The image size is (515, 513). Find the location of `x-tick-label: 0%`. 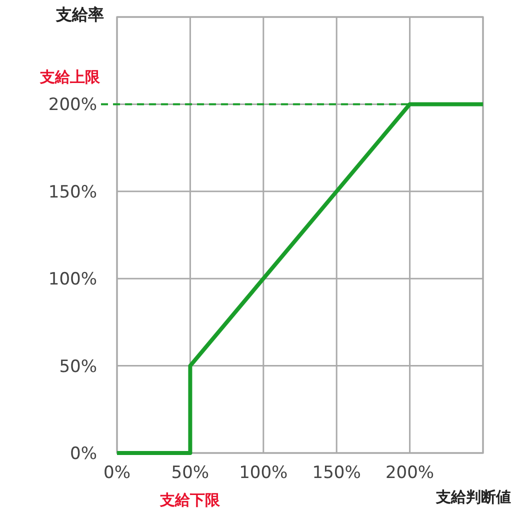

x-tick-label: 0% is located at coordinates (117, 473).